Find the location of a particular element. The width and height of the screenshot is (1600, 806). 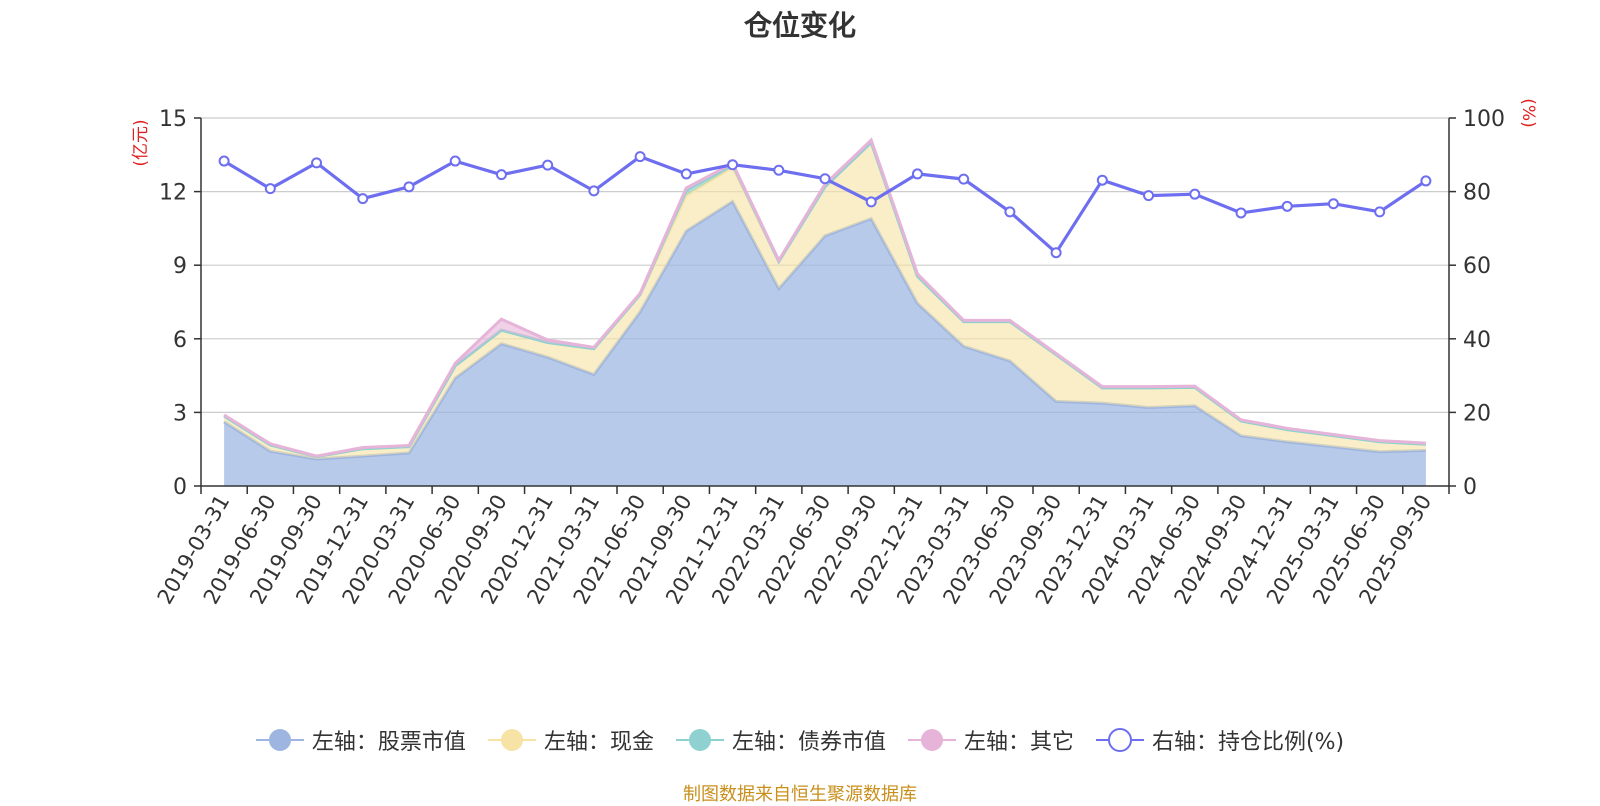

legend-label: 左轴：现金 is located at coordinates (598, 742).